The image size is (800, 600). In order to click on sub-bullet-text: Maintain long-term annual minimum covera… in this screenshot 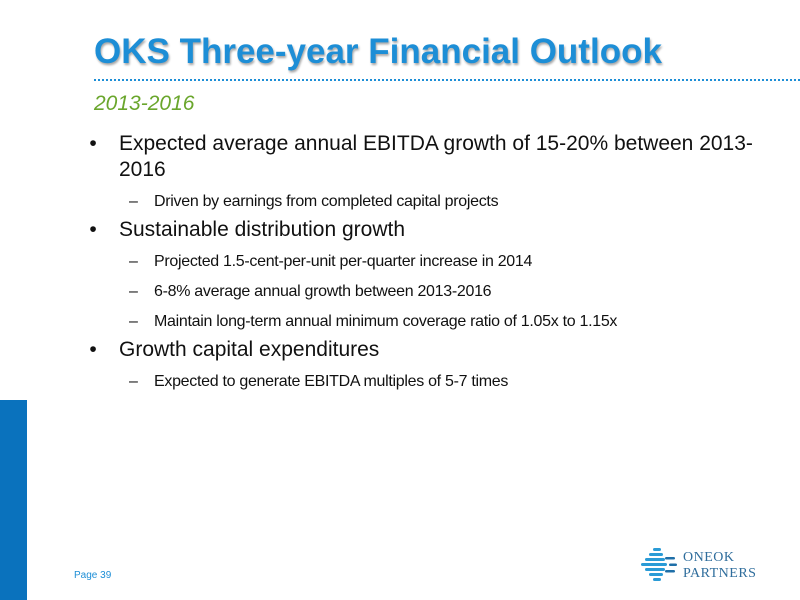, I will do `click(386, 321)`.